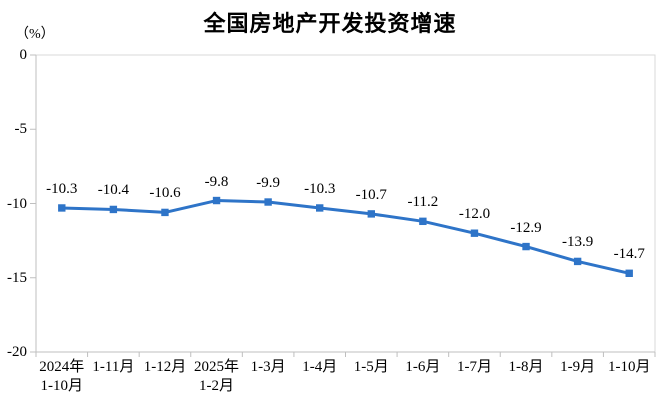 The image size is (660, 407). Describe the element at coordinates (268, 183) in the screenshot. I see `data-label: -9.9` at that location.